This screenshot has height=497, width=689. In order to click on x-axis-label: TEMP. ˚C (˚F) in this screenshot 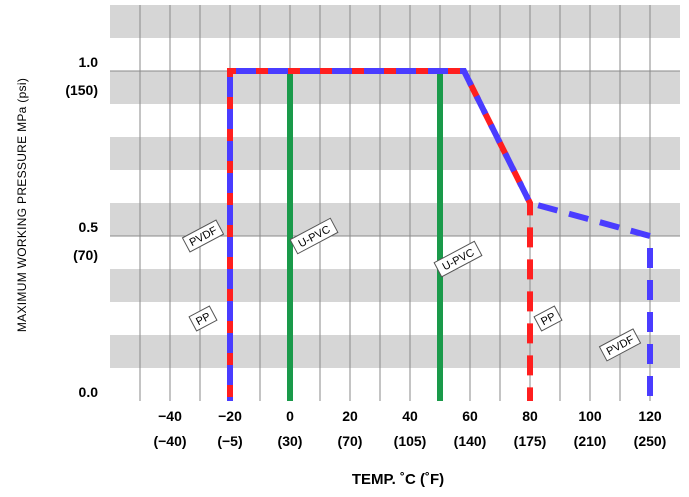, I will do `click(398, 479)`.